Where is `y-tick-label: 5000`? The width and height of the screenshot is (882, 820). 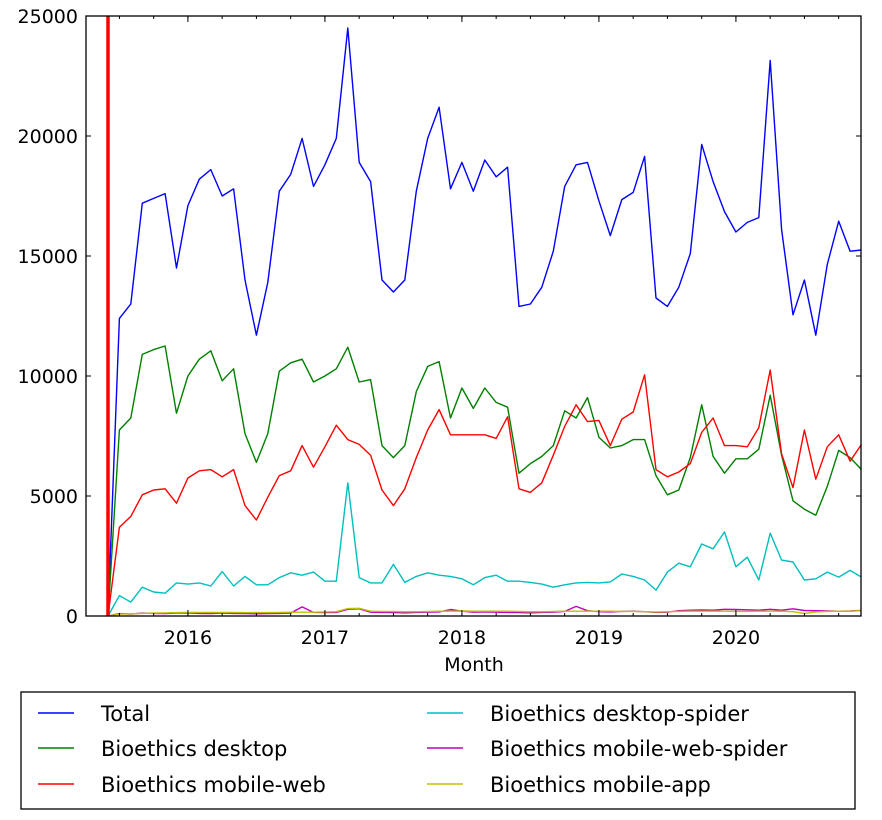 y-tick-label: 5000 is located at coordinates (54, 497).